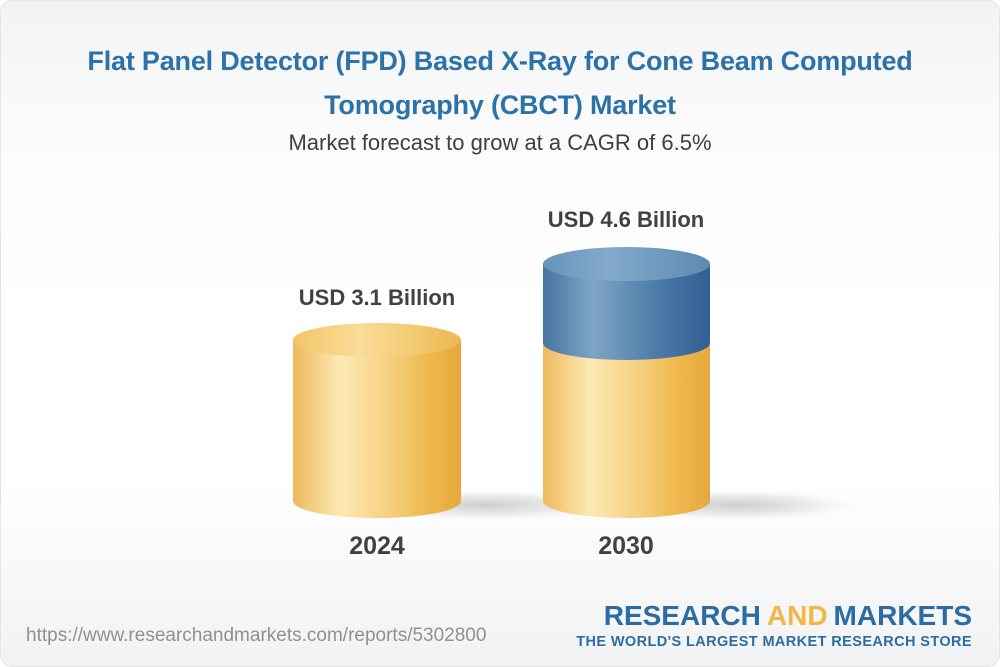  I want to click on page-title-line-2: Tomography (CBCT) Market, so click(500, 105).